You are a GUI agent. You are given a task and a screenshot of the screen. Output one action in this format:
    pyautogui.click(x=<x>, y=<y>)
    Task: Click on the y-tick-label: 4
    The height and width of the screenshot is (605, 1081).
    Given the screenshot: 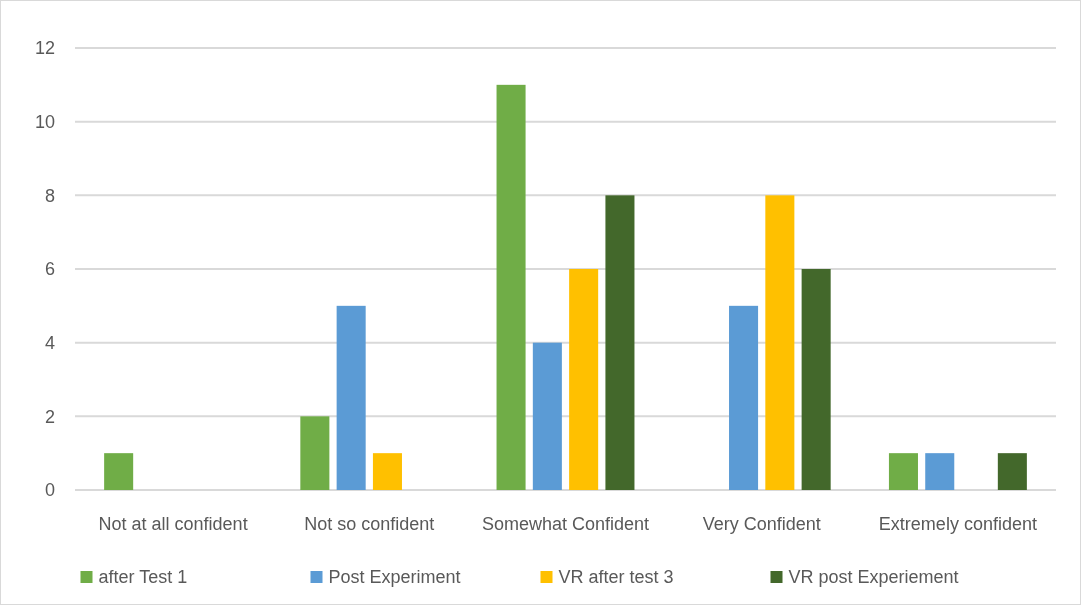 What is the action you would take?
    pyautogui.click(x=49, y=342)
    